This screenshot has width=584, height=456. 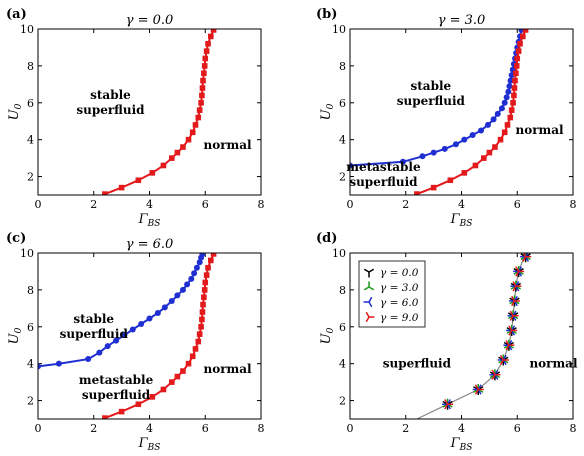 I want to click on plot-area, so click(x=439, y=112).